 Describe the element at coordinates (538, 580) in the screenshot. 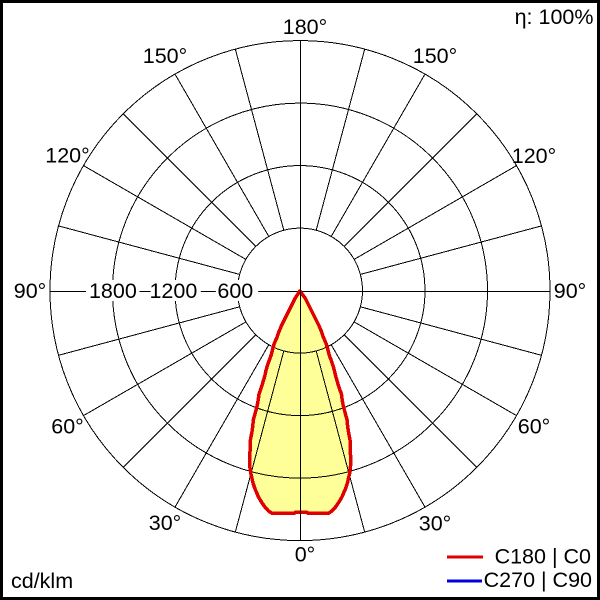

I see `svg-text: C270 | C90` at that location.